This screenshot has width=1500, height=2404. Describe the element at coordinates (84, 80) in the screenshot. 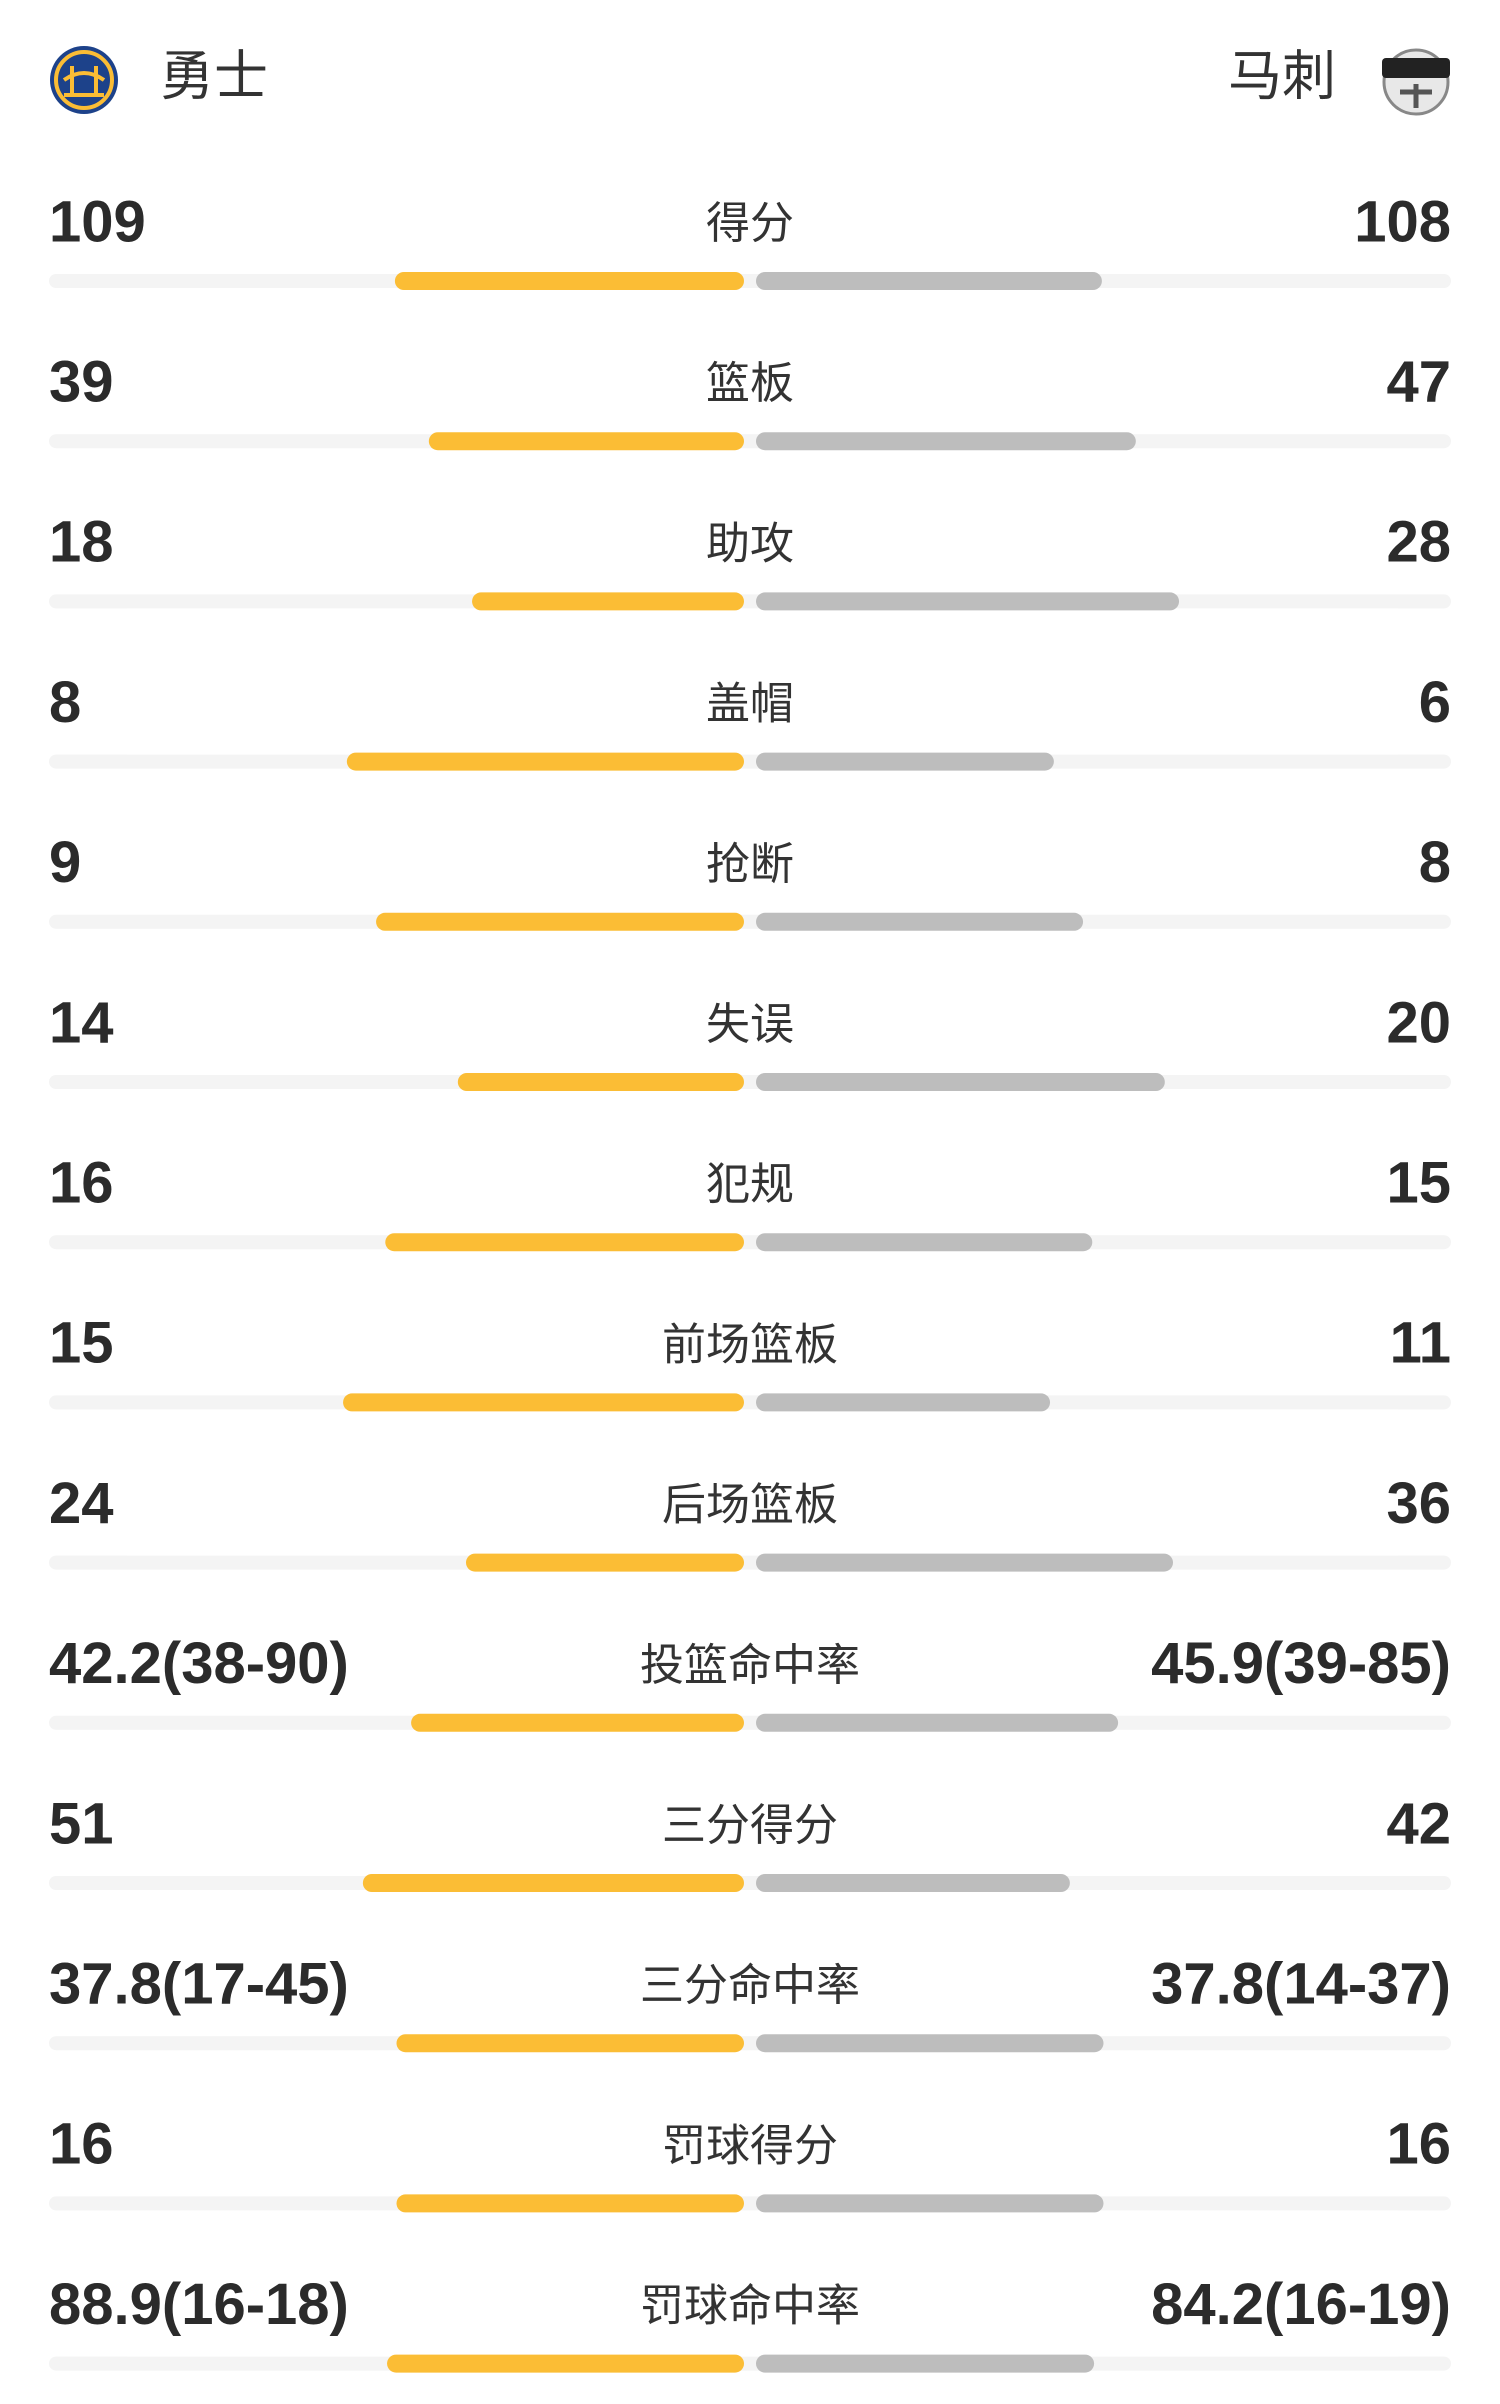

I see `home-logo` at that location.